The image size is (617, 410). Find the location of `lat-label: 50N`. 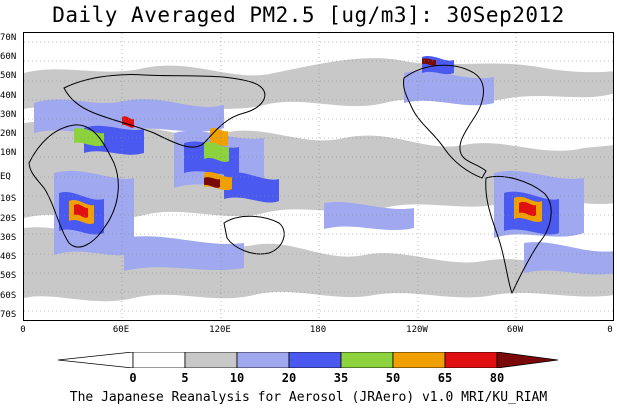

lat-label: 50N is located at coordinates (8, 76).